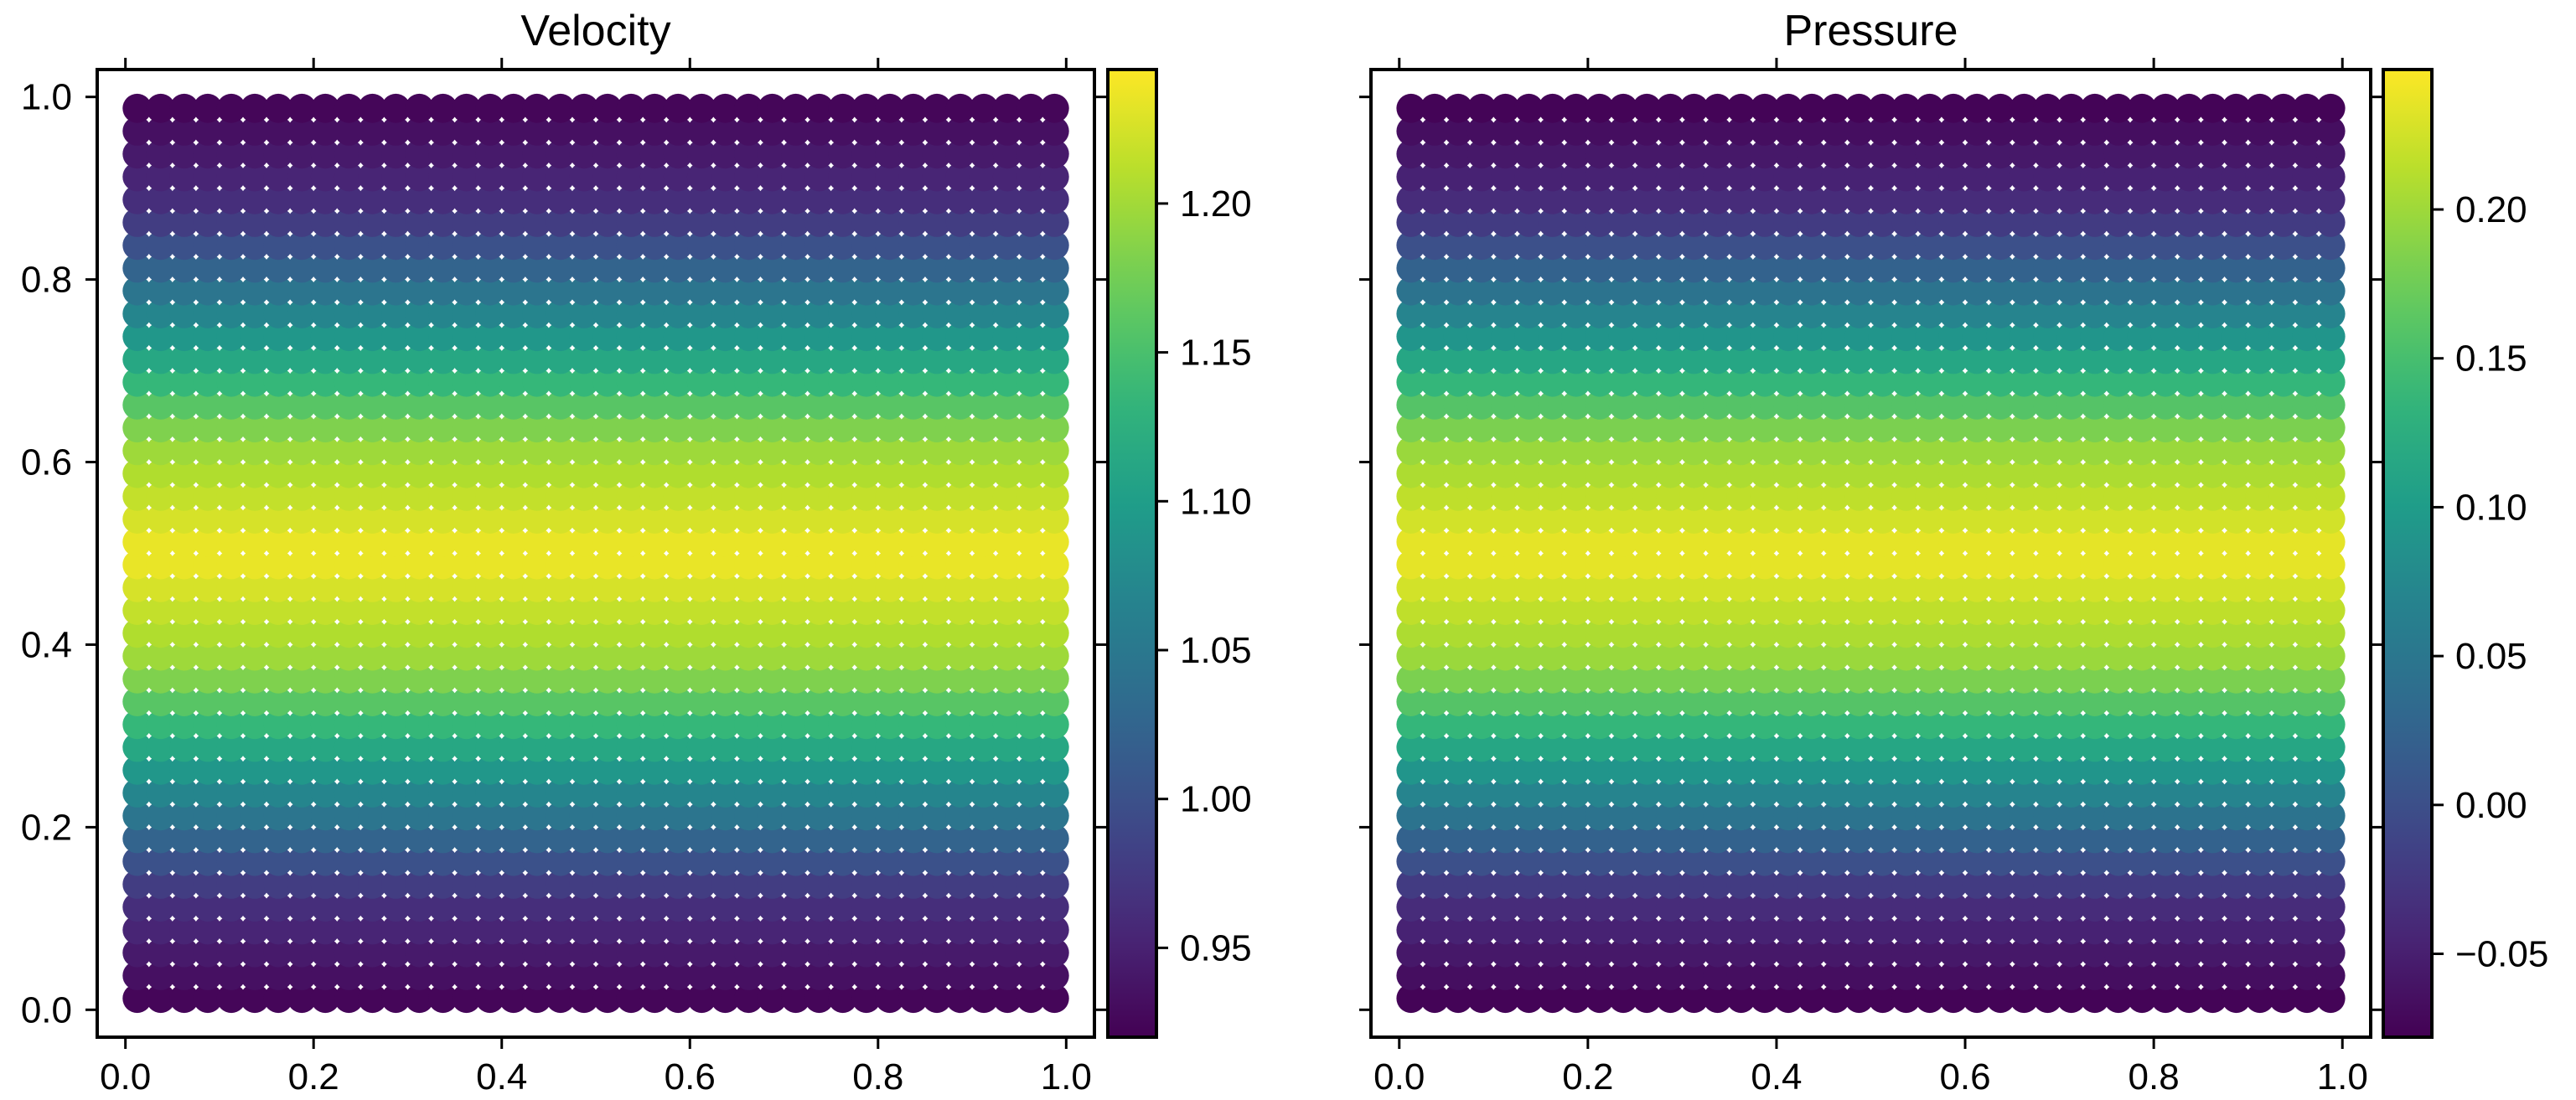 The height and width of the screenshot is (1100, 2576). I want to click on colorbar-tick-label: 1.05, so click(1216, 650).